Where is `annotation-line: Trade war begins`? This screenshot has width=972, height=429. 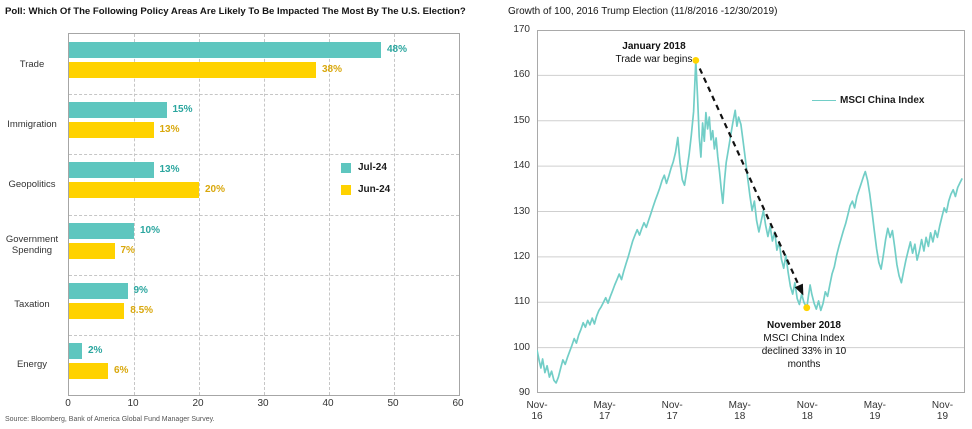 annotation-line: Trade war begins is located at coordinates (654, 59).